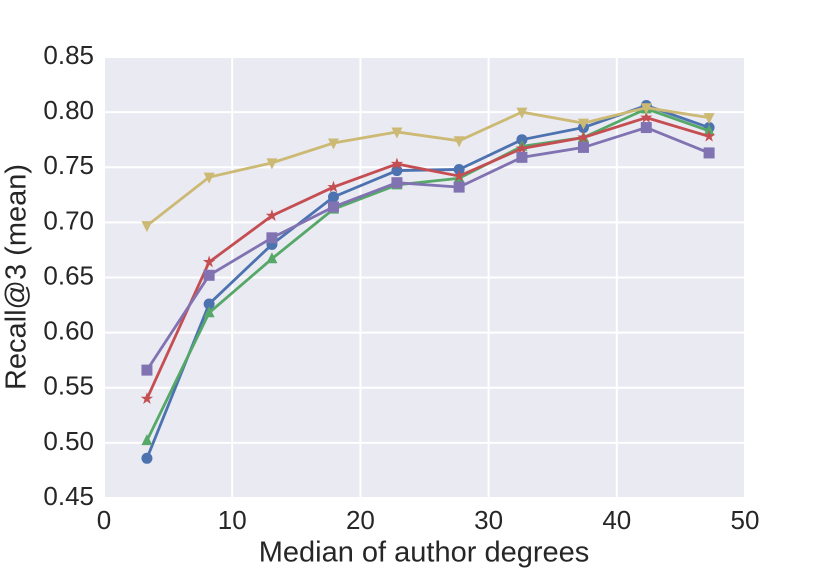  Describe the element at coordinates (68, 220) in the screenshot. I see `y-tick-label: 0.70` at that location.